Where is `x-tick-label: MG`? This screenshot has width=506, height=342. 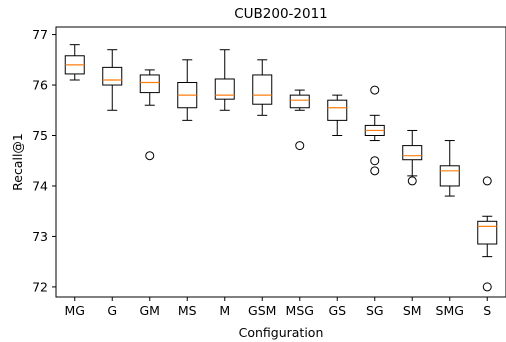
x-tick-label: MG is located at coordinates (75, 310).